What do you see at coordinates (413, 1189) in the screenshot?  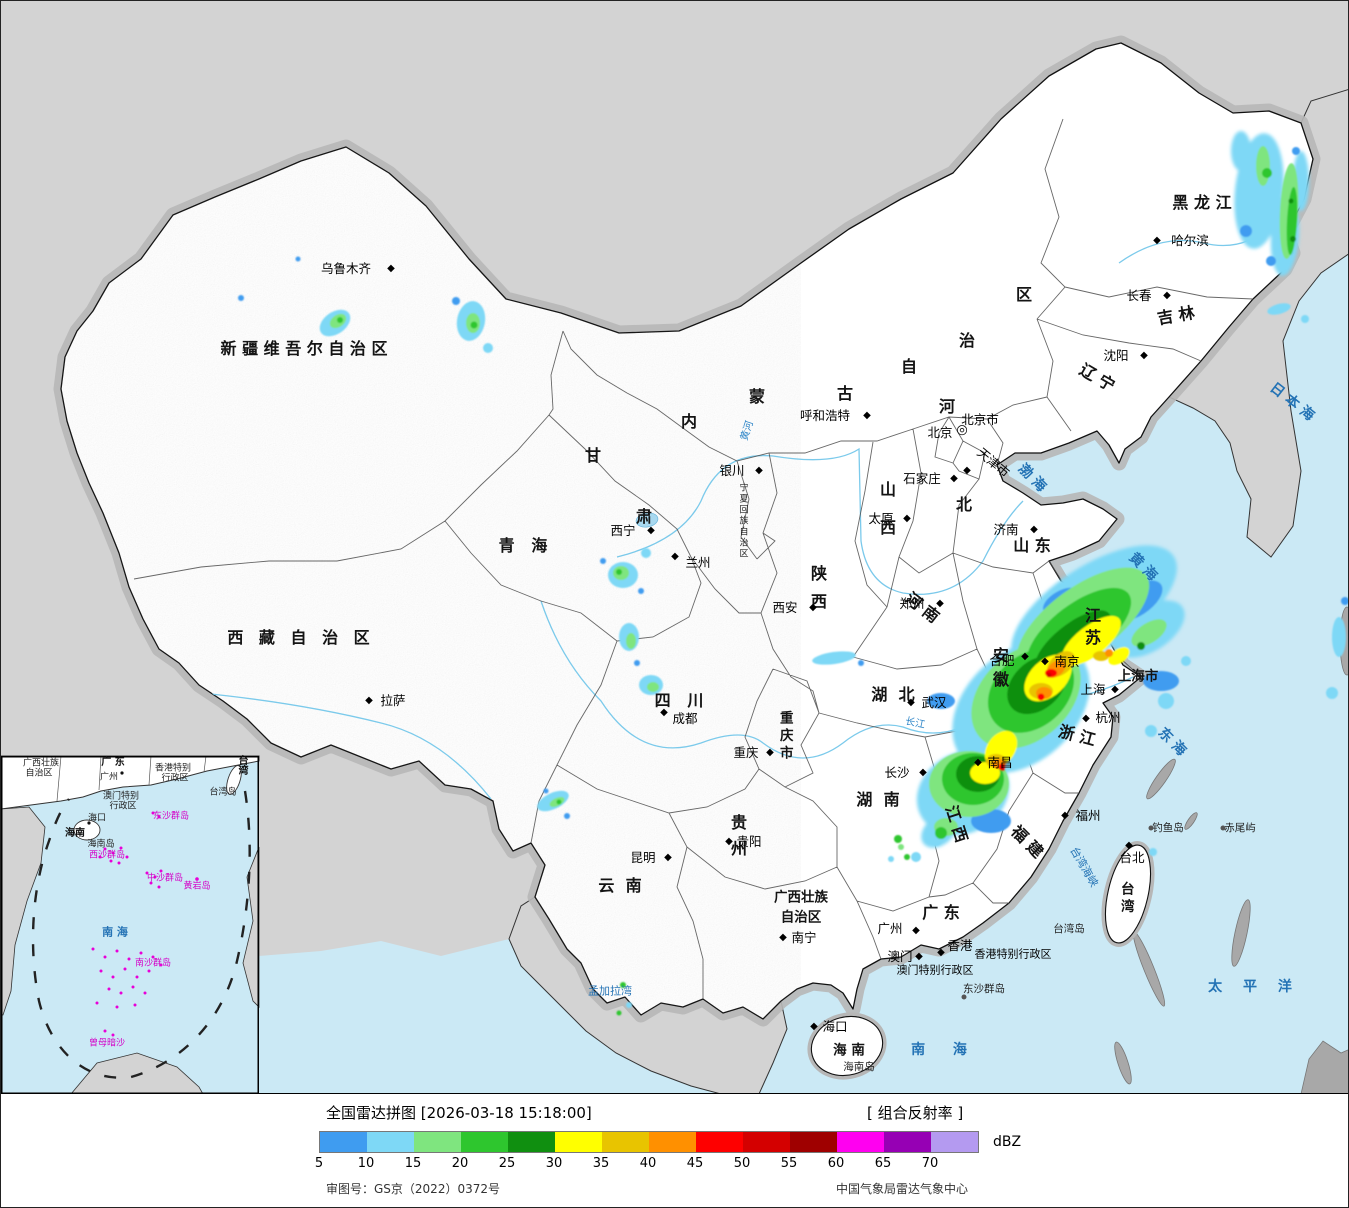 I see `approval-number: 审图号：GS京（2022）0372号` at bounding box center [413, 1189].